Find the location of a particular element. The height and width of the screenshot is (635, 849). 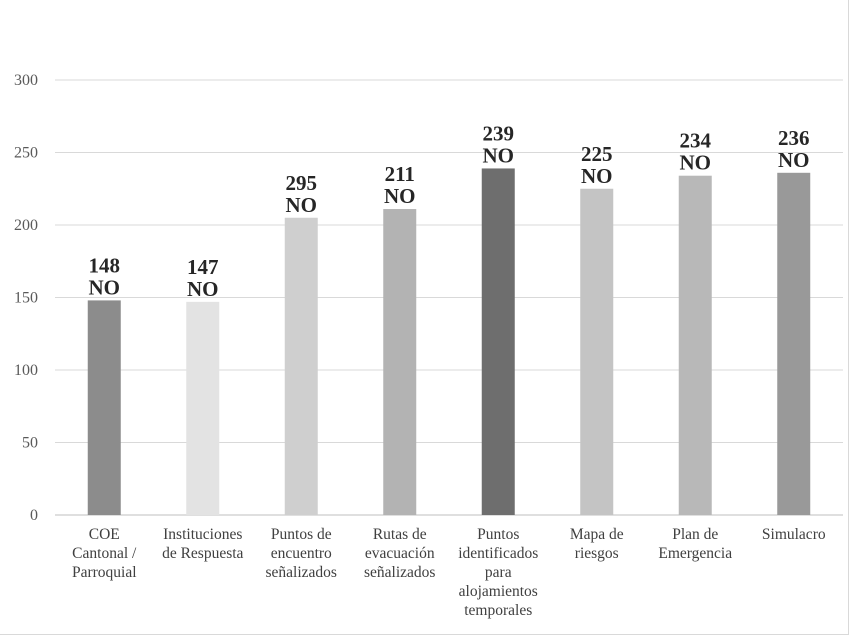

data-label: 211 is located at coordinates (400, 174).